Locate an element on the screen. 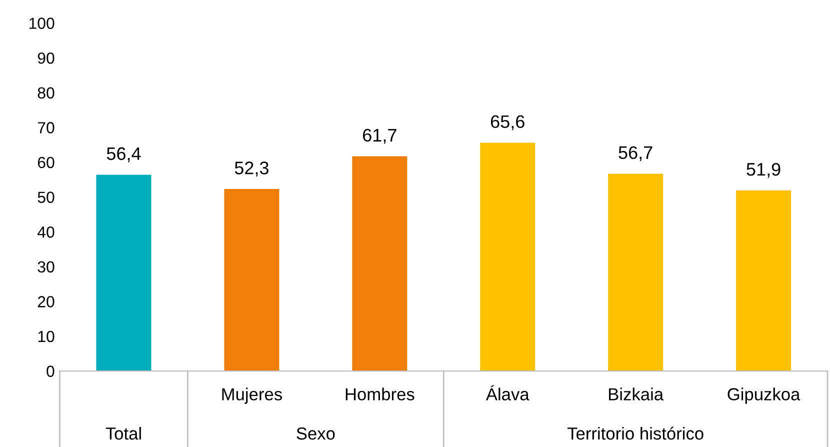 The height and width of the screenshot is (447, 830). y-tick-label: 10 is located at coordinates (46, 336).